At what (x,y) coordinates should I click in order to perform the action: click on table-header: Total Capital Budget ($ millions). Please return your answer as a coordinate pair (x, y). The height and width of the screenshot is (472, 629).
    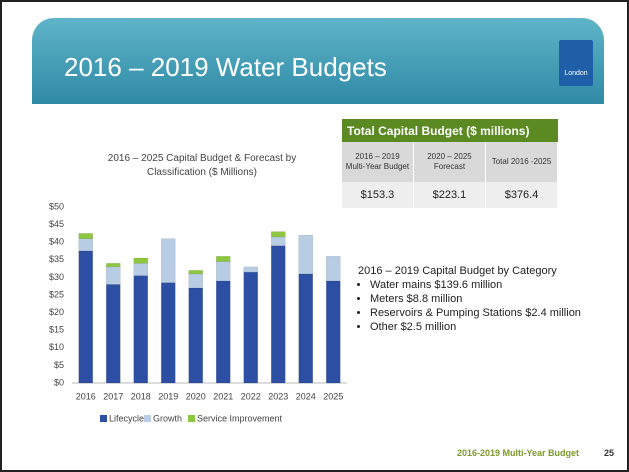
    Looking at the image, I should click on (450, 130).